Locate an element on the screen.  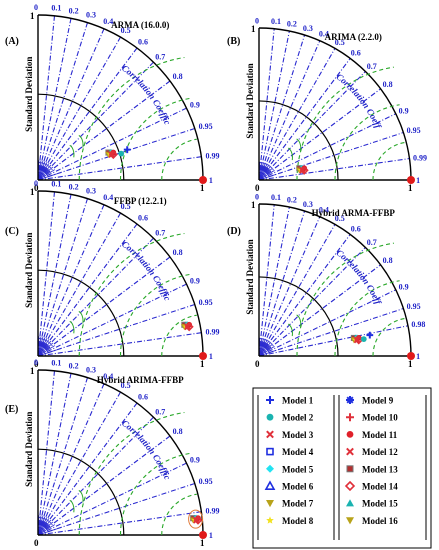
legend-label-4: Model 5 is located at coordinates (298, 469).